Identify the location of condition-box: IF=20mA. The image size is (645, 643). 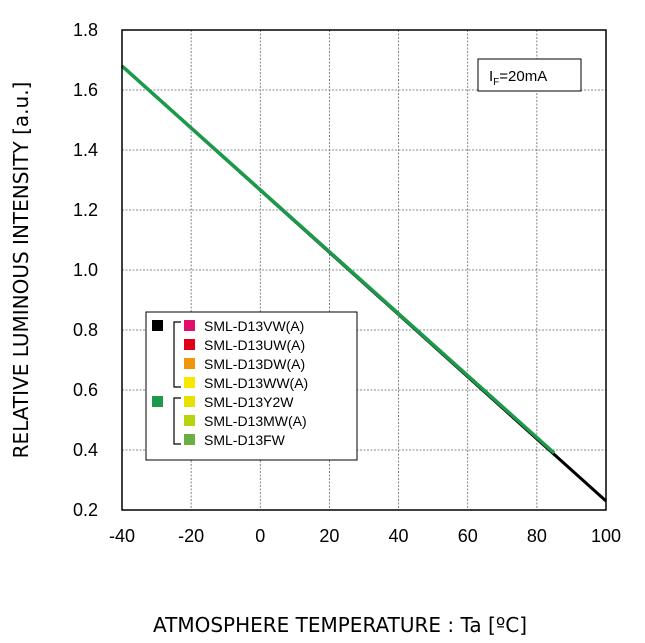
(529, 75).